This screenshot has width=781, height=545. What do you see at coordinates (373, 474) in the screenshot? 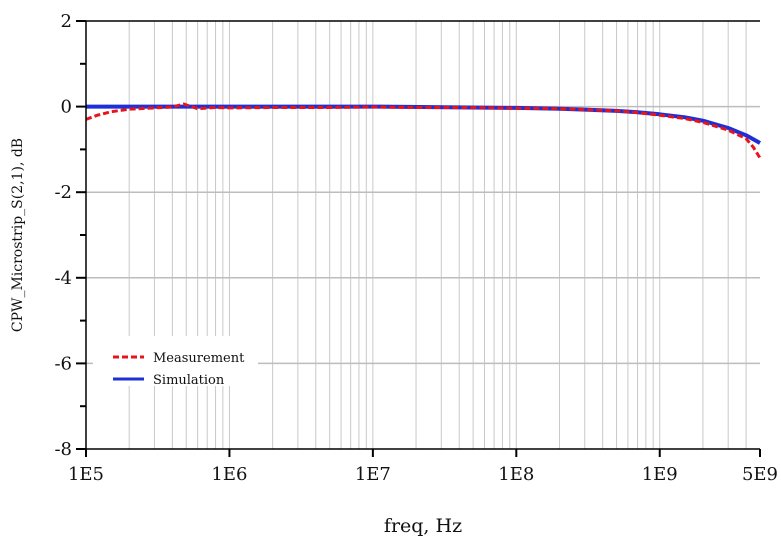
I see `x-tick-label: 1E7` at bounding box center [373, 474].